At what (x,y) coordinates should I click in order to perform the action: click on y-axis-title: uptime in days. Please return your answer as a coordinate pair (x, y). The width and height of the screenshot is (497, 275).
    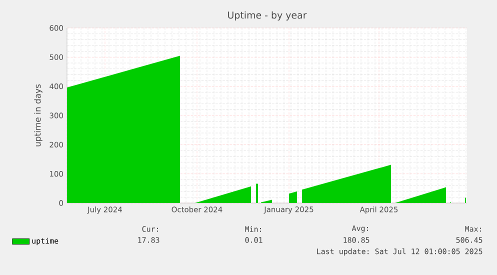
    Looking at the image, I should click on (38, 115).